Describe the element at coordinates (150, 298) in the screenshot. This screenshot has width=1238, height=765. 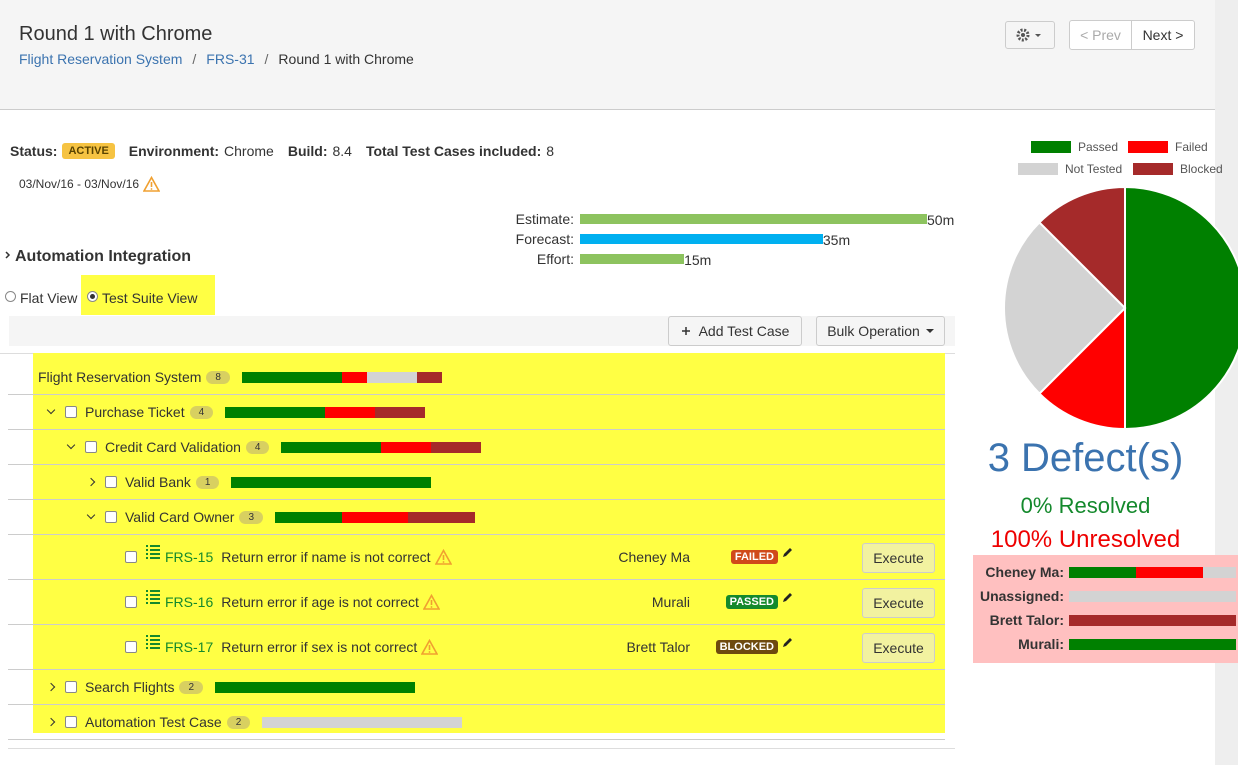
I see `view-label: Test Suite View` at that location.